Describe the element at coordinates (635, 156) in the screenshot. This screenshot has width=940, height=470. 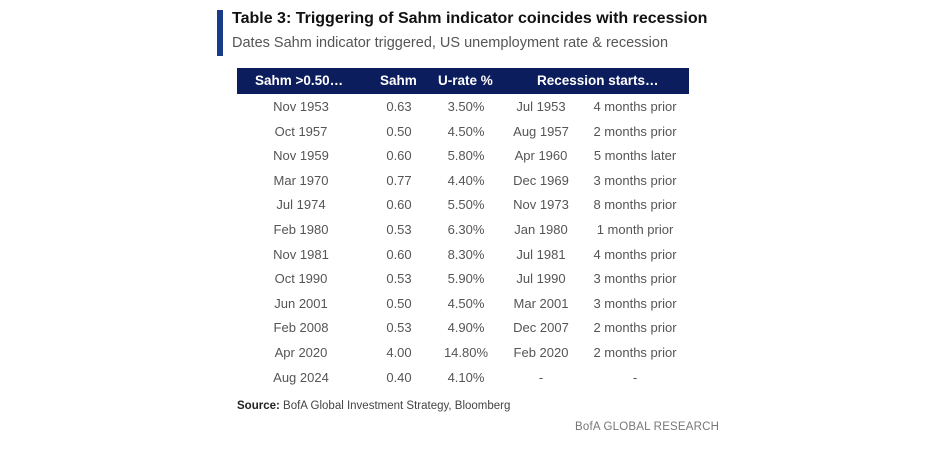
I see `cell-lead-time: 5 months later` at that location.